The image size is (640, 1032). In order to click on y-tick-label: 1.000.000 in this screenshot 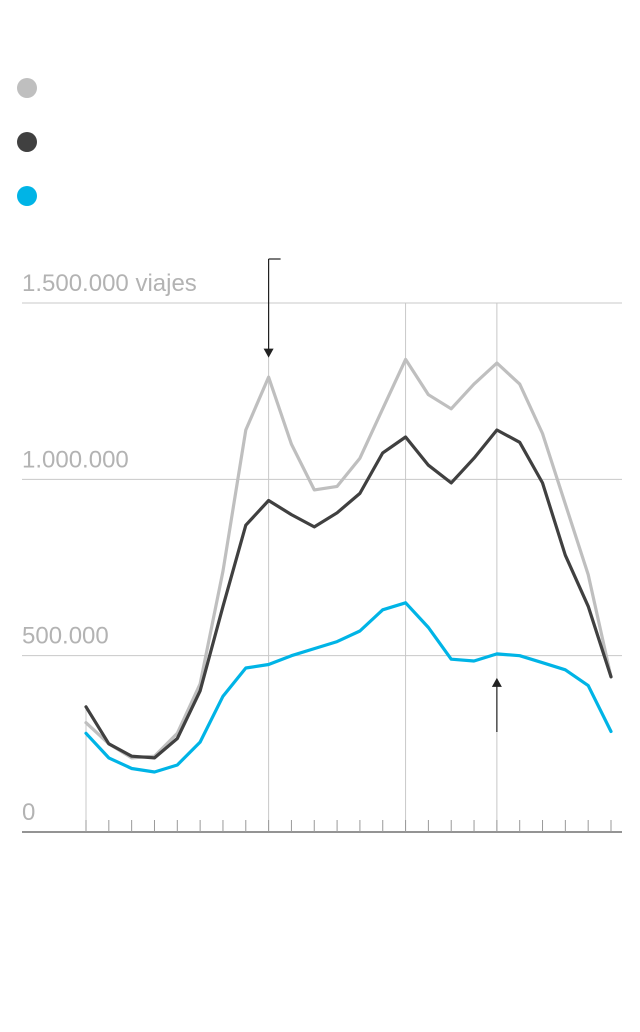, I will do `click(75, 459)`.